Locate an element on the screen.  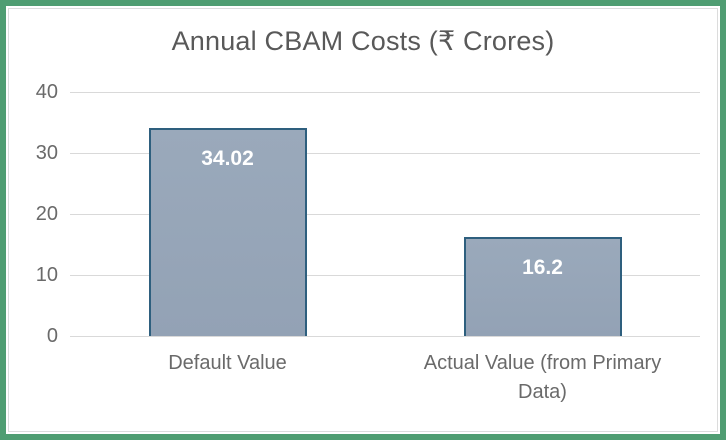
chart-title: Annual CBAM Costs (₹ Crores) is located at coordinates (363, 41).